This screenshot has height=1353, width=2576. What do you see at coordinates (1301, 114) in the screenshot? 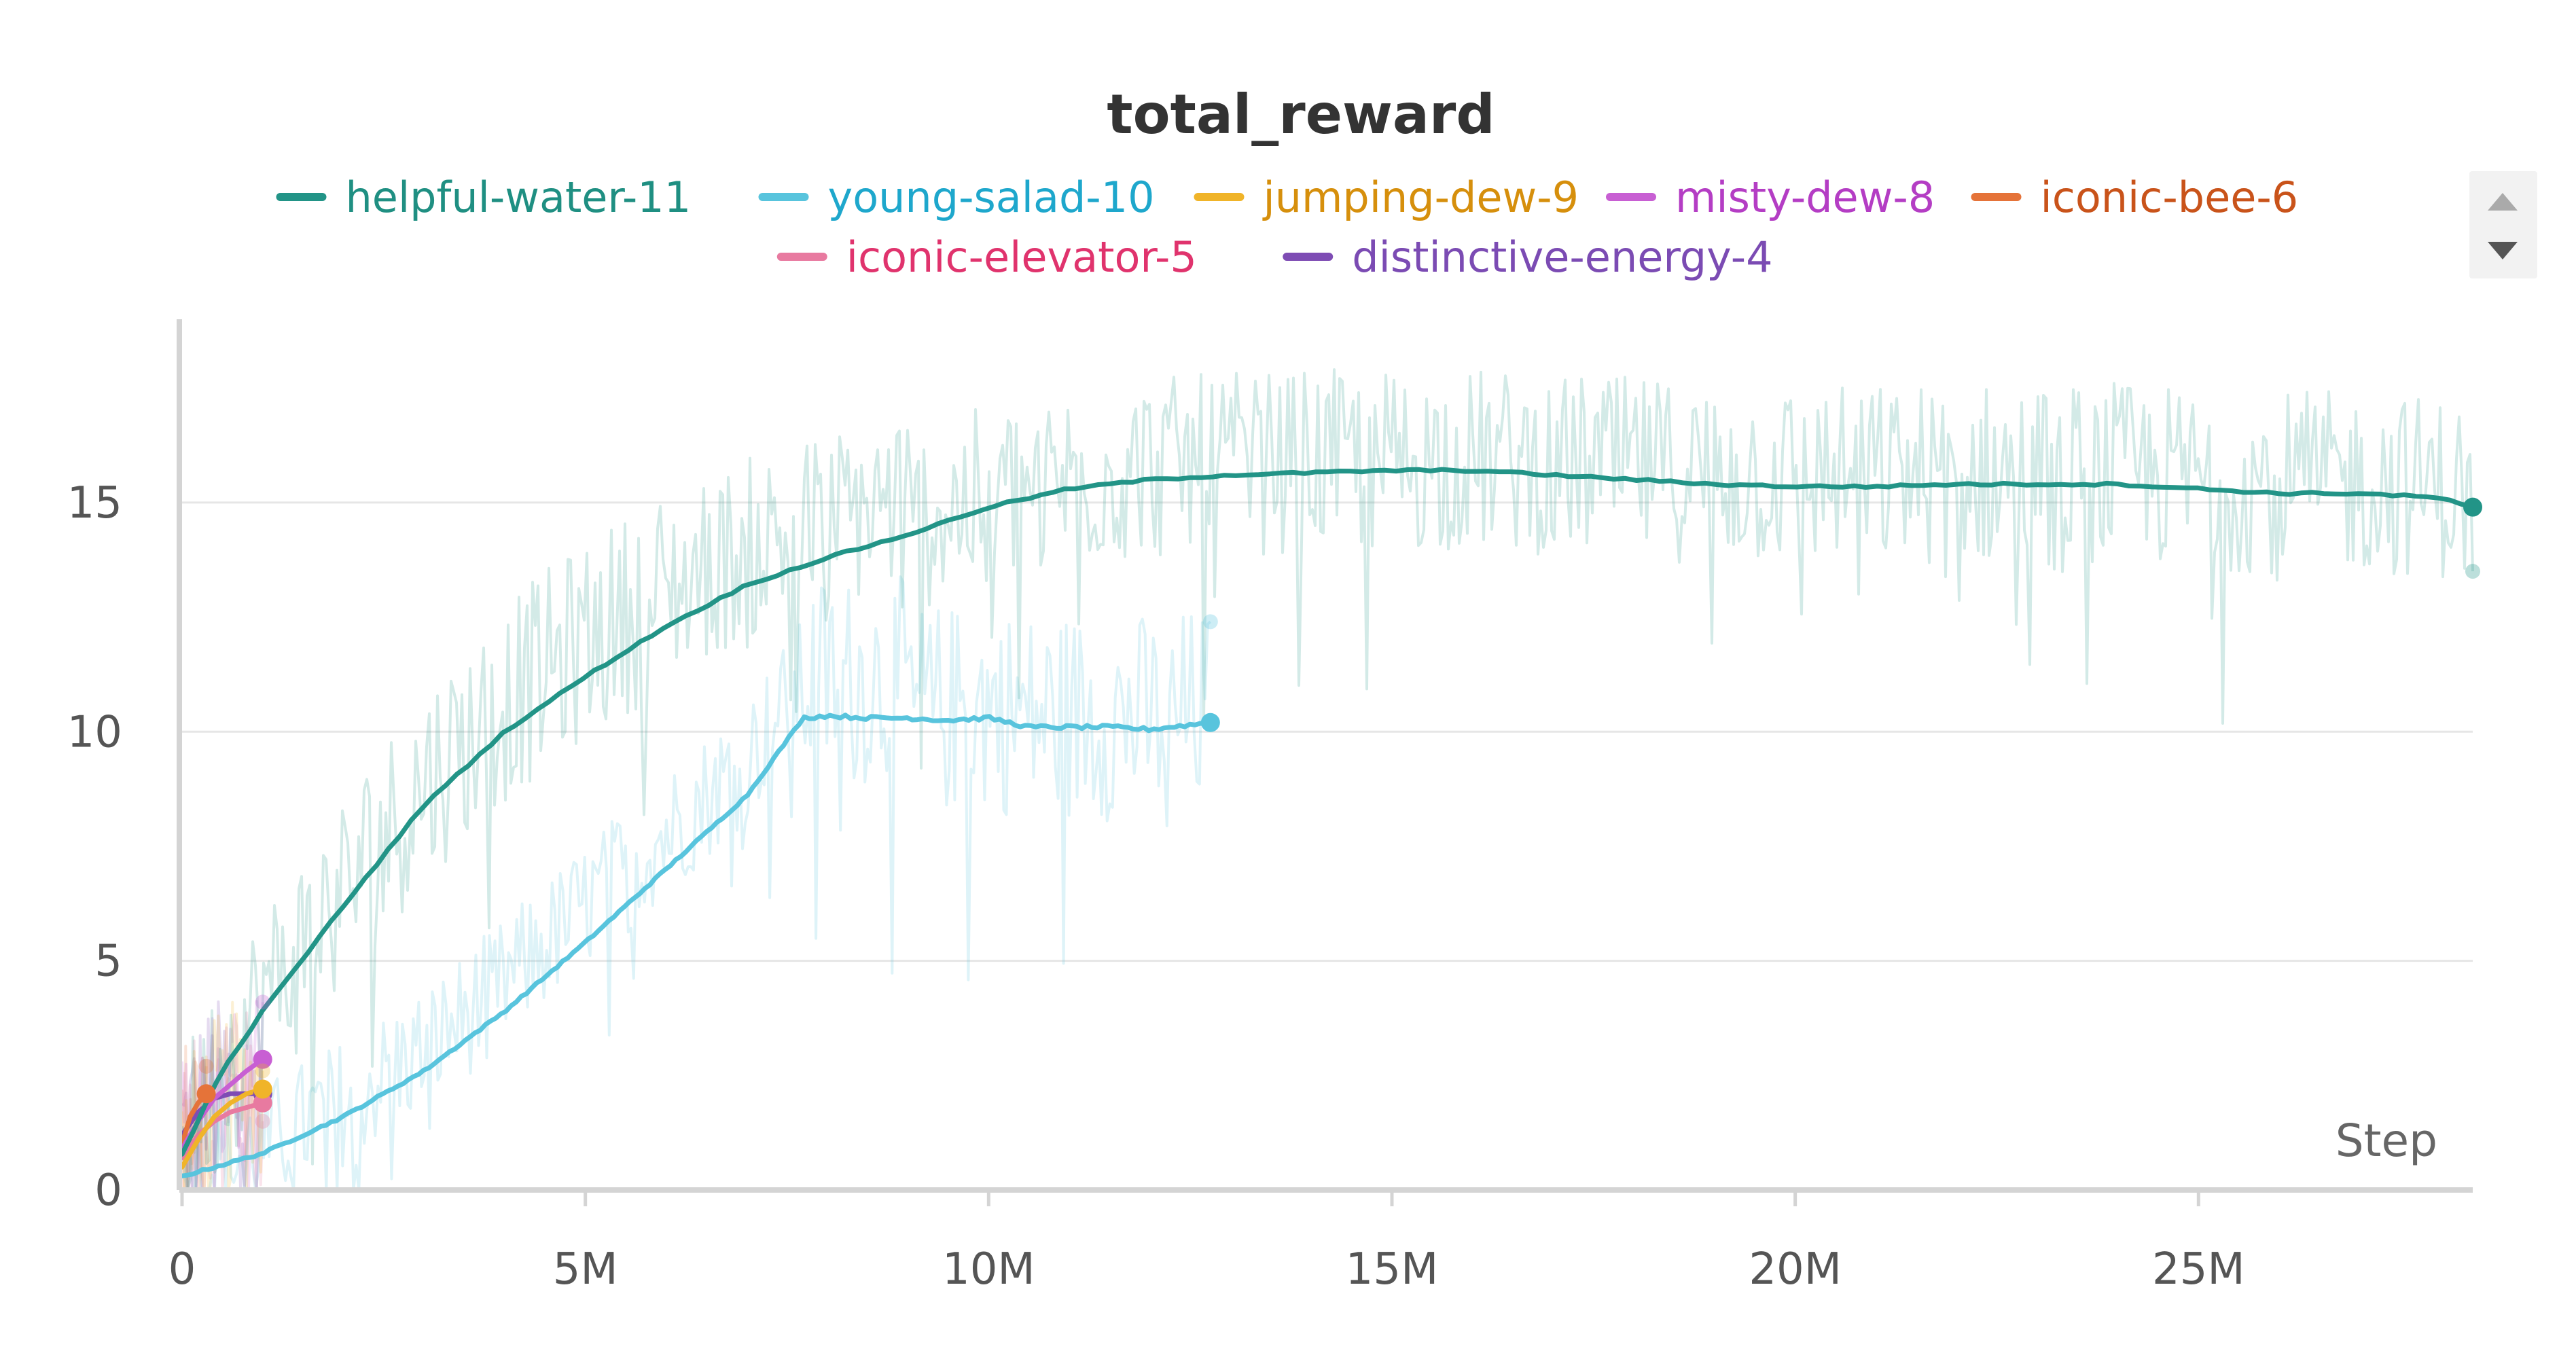
I see `chart-title: total_reward` at bounding box center [1301, 114].